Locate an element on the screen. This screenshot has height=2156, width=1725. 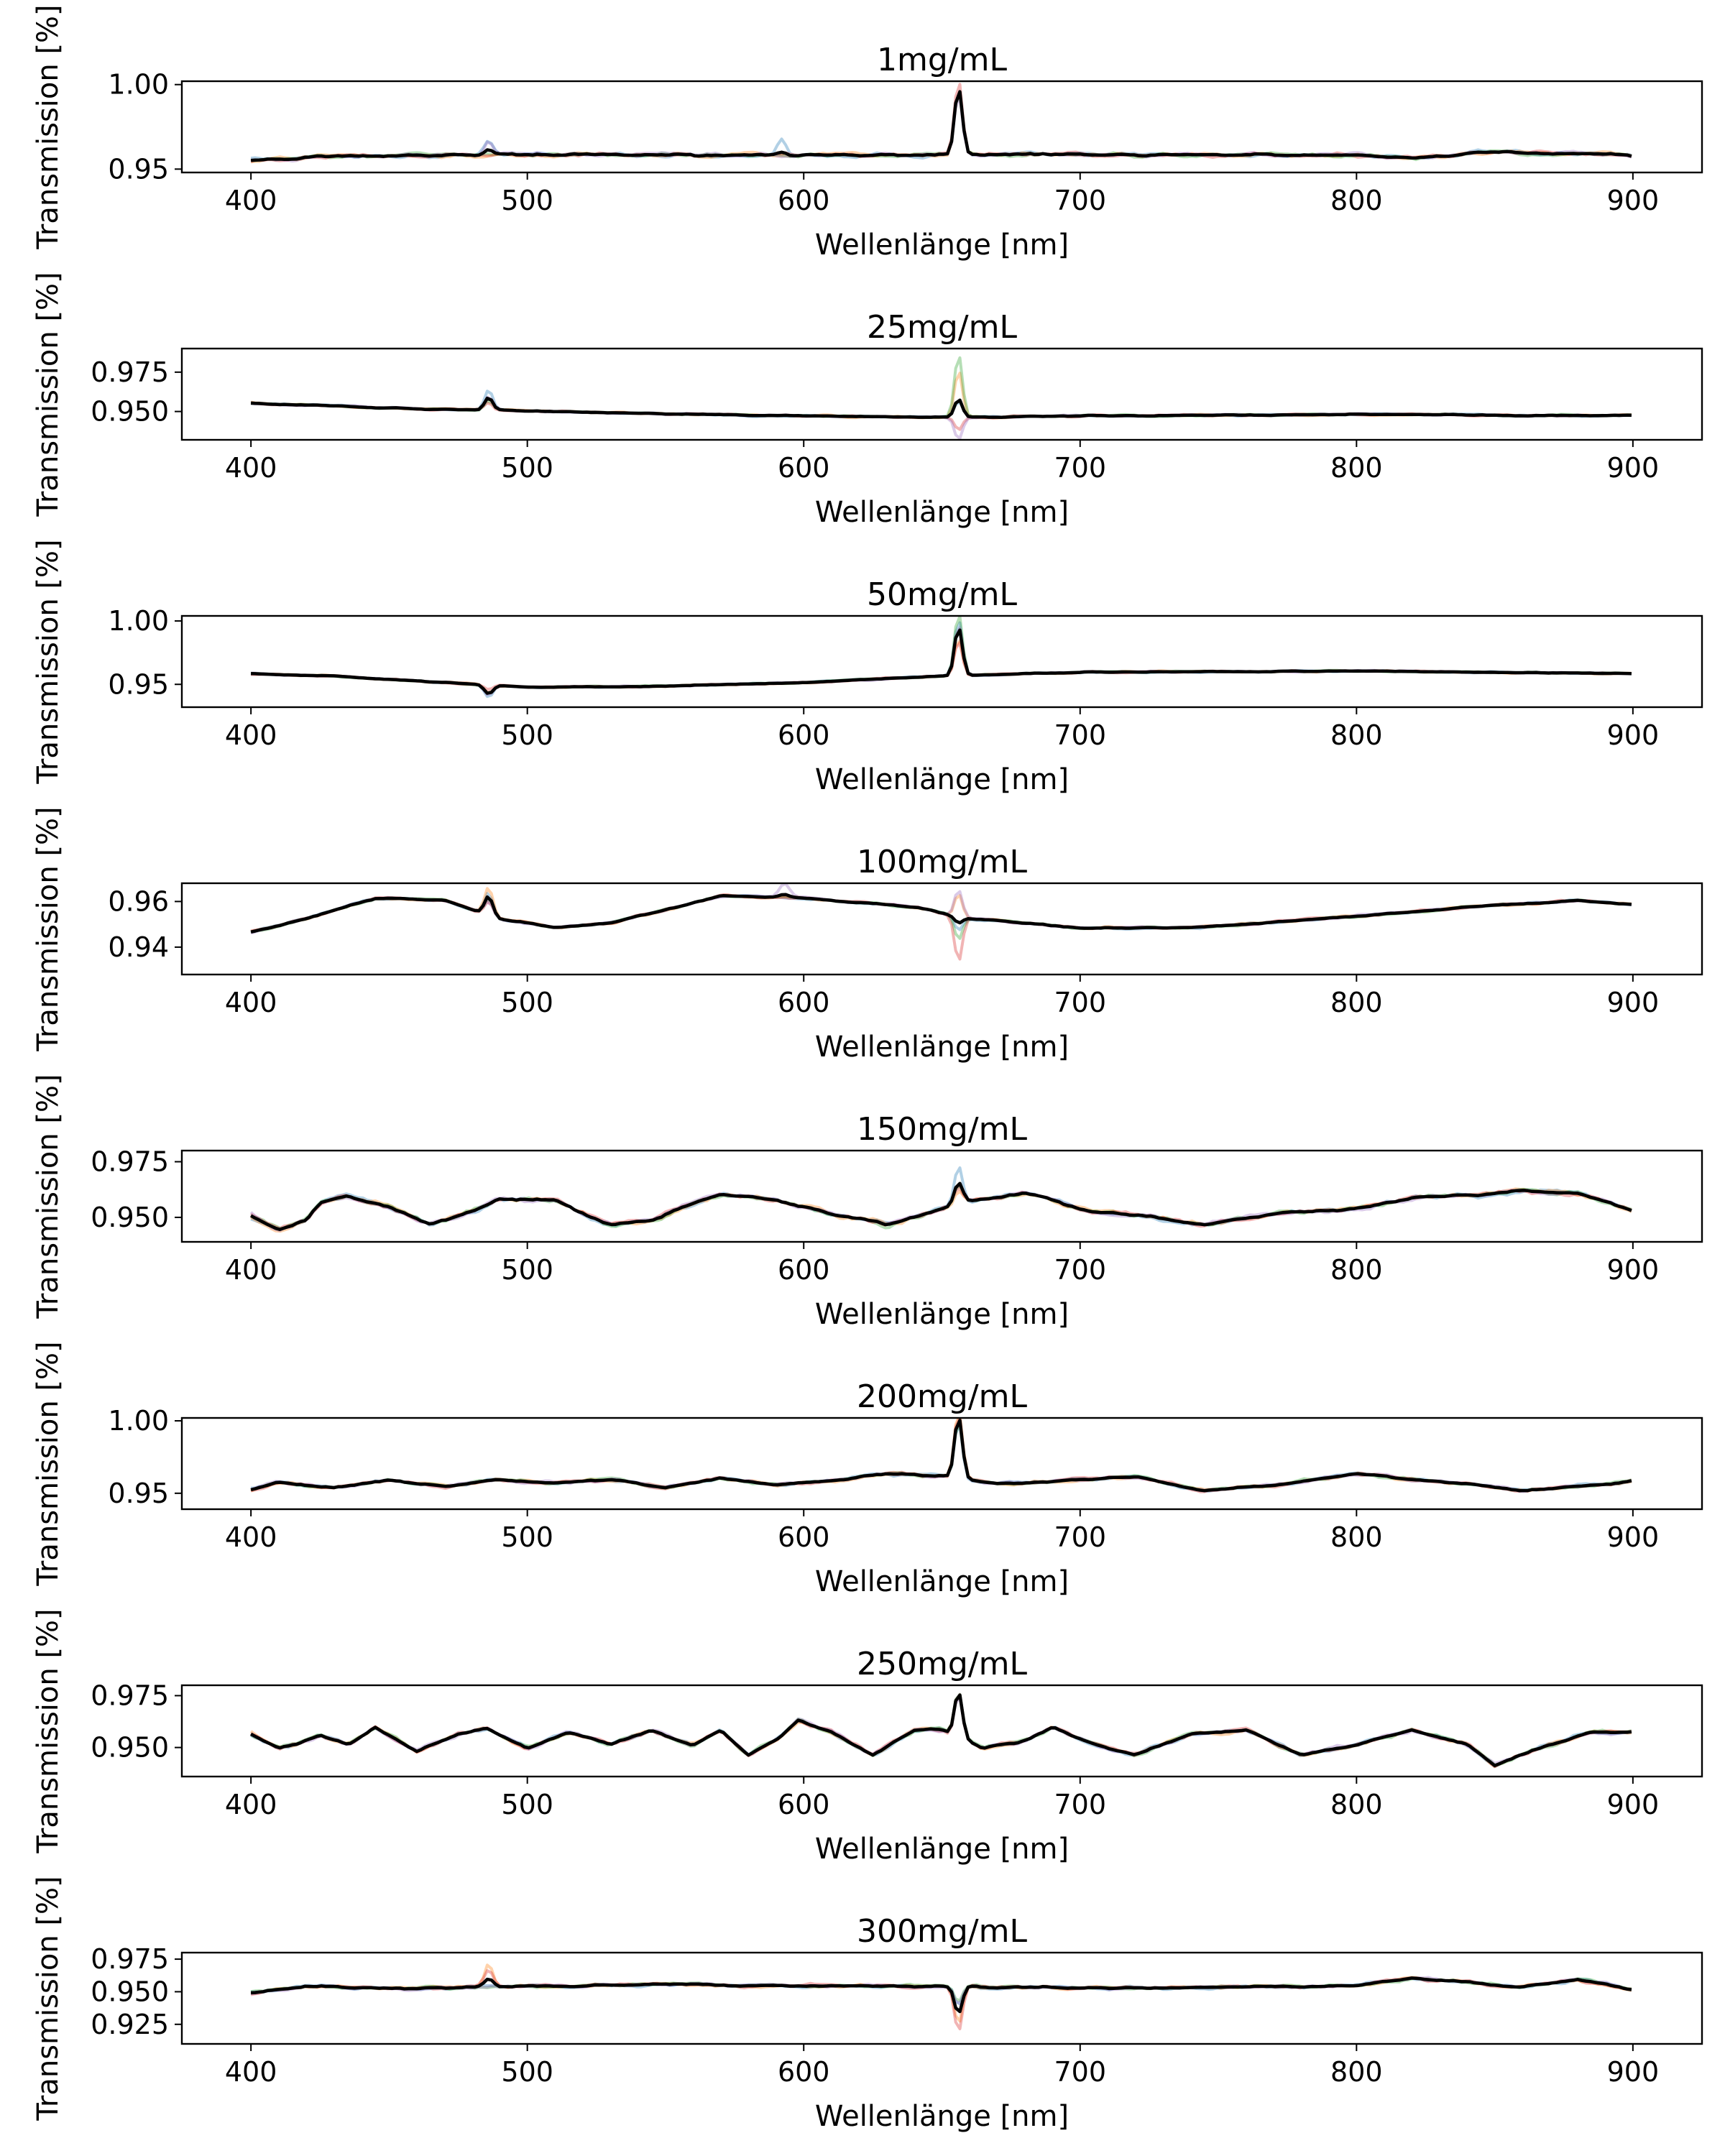
subplot-title: 1mg/mL is located at coordinates (942, 60).